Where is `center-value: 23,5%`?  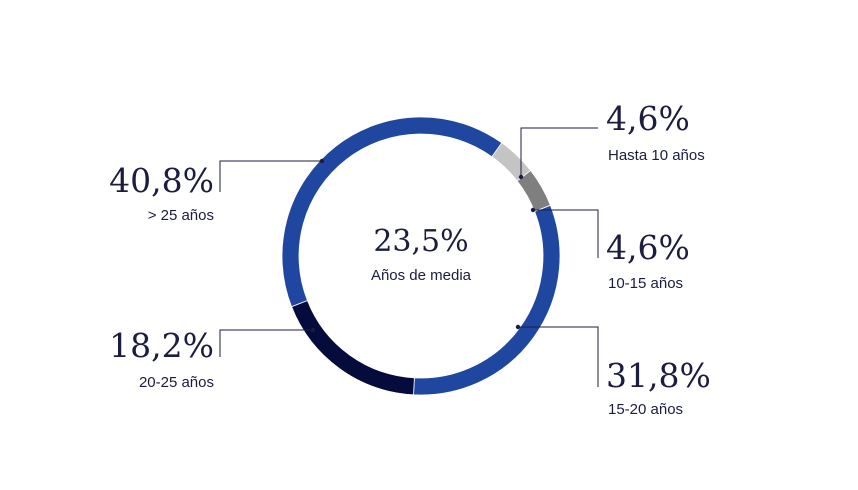
center-value: 23,5% is located at coordinates (420, 241).